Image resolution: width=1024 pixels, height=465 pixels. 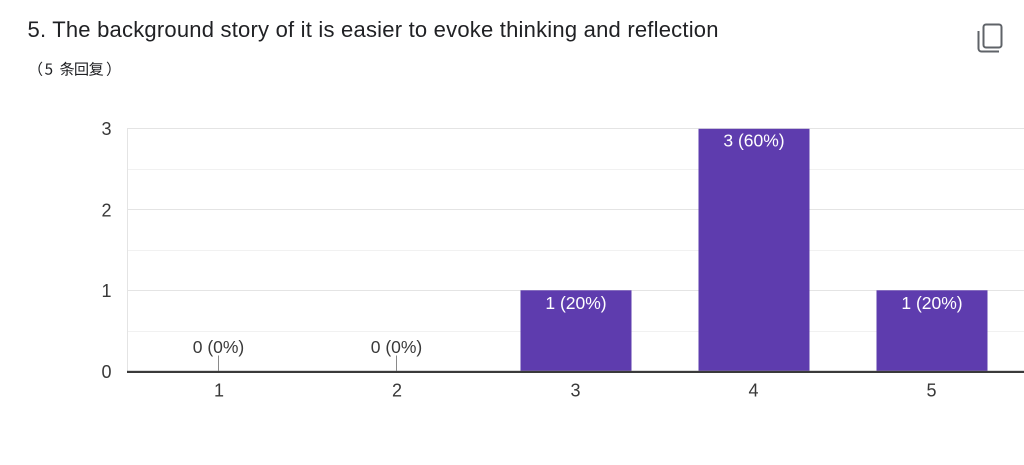 I want to click on svg-text: 5, so click(x=931, y=391).